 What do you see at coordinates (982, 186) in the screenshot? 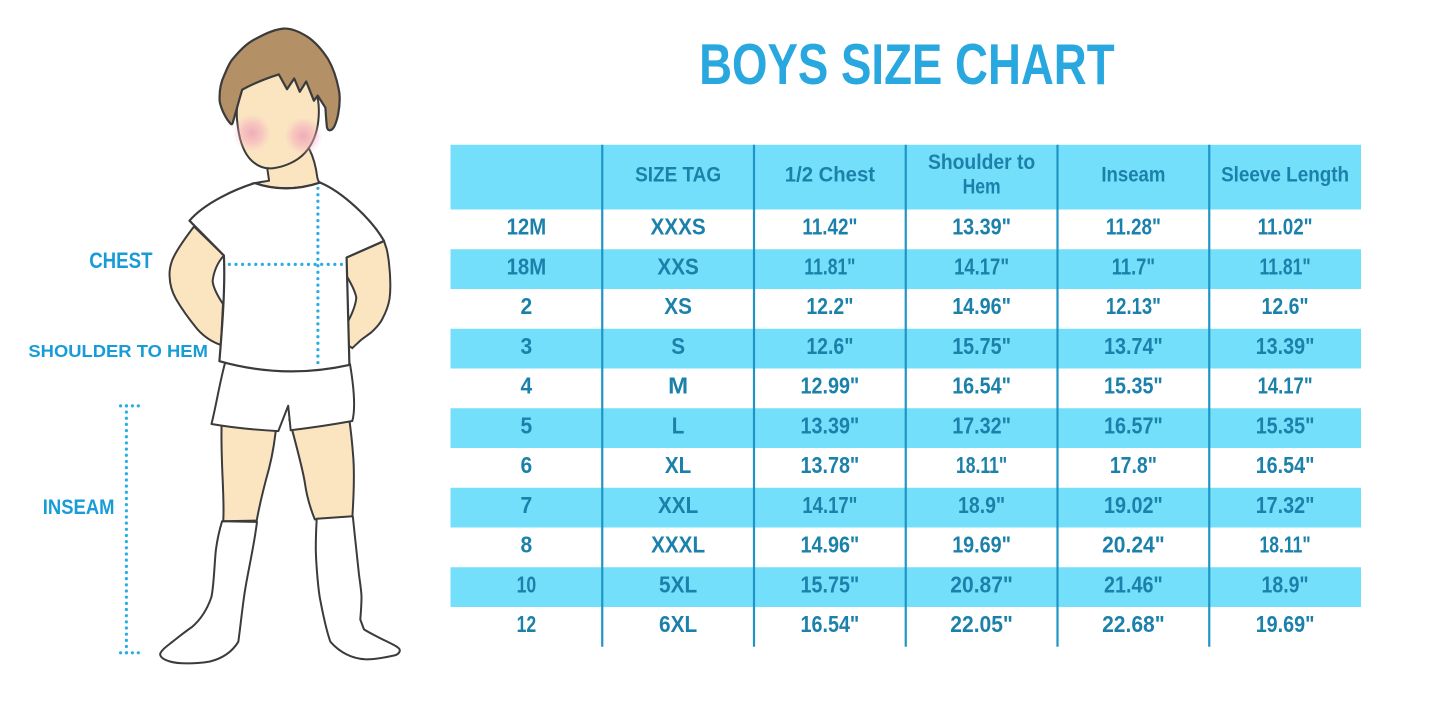
I see `svg-text: Hem` at bounding box center [982, 186].